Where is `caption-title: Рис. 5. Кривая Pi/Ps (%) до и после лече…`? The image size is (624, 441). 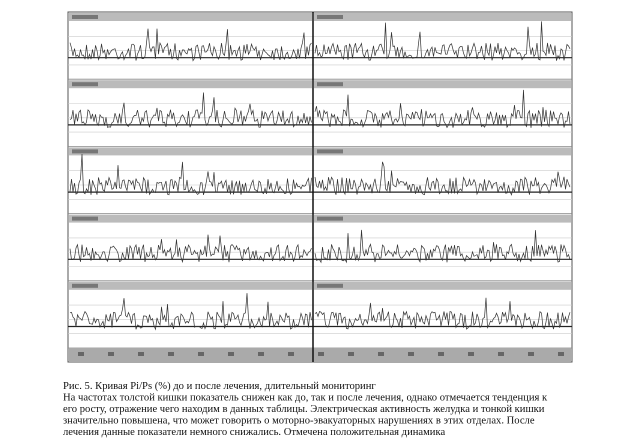
caption-title: Рис. 5. Кривая Pi/Ps (%) до и после лече… is located at coordinates (219, 386).